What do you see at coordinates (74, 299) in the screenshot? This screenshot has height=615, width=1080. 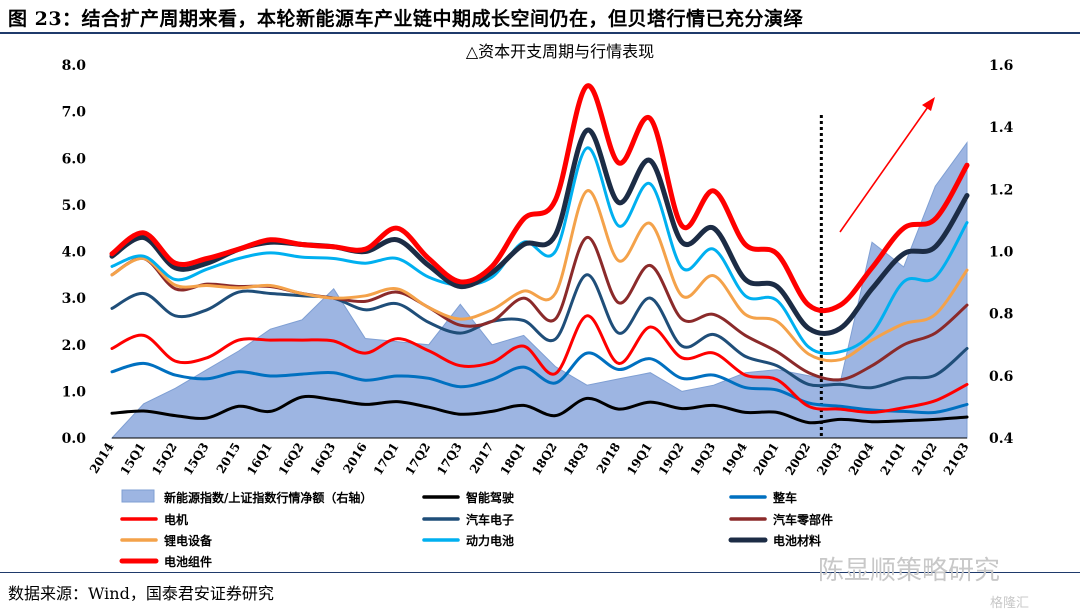 I see `y-tick-label: 3.0` at bounding box center [74, 299].